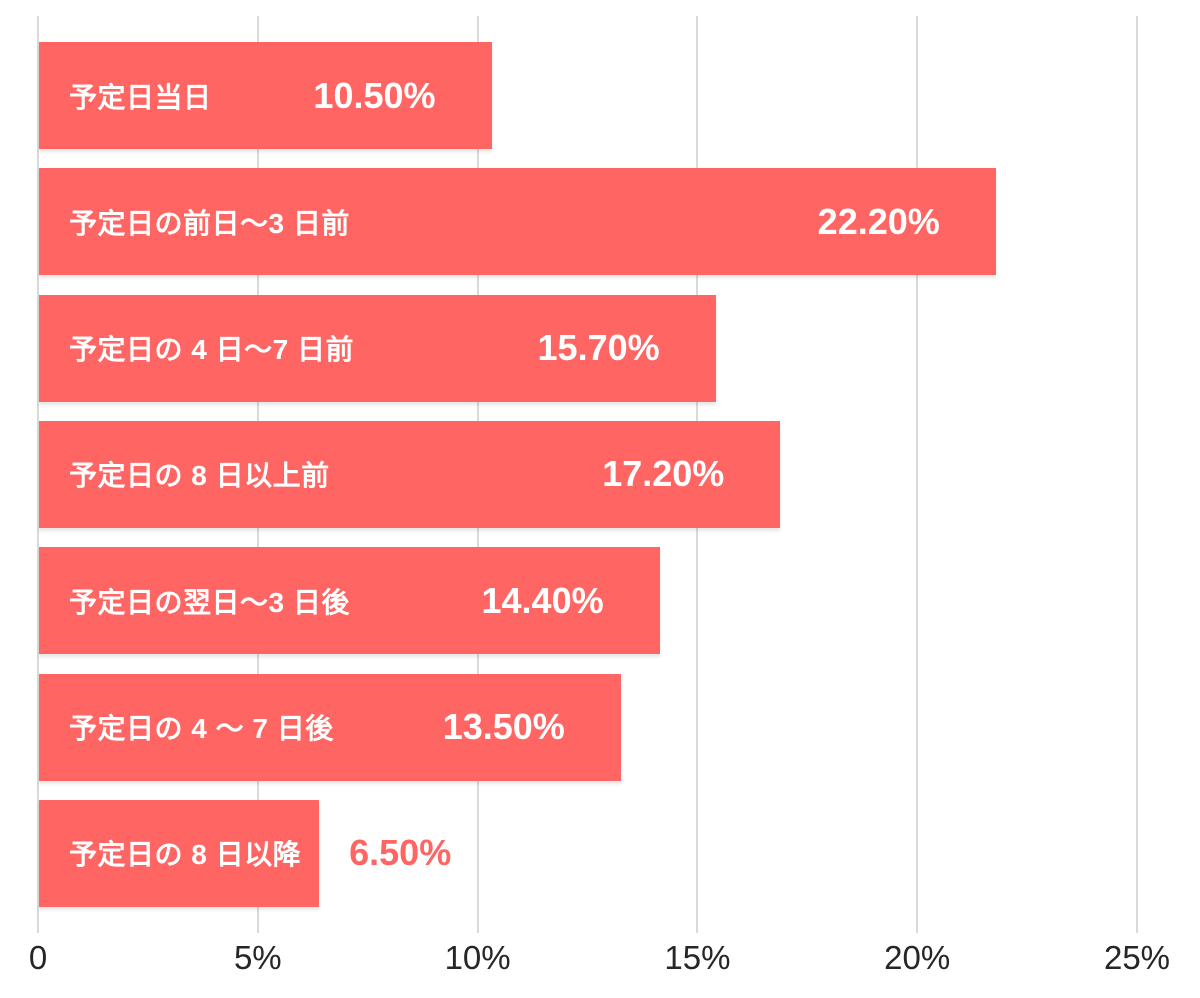 This screenshot has width=1200, height=998. I want to click on x-axis-tick-label: 5%, so click(257, 957).